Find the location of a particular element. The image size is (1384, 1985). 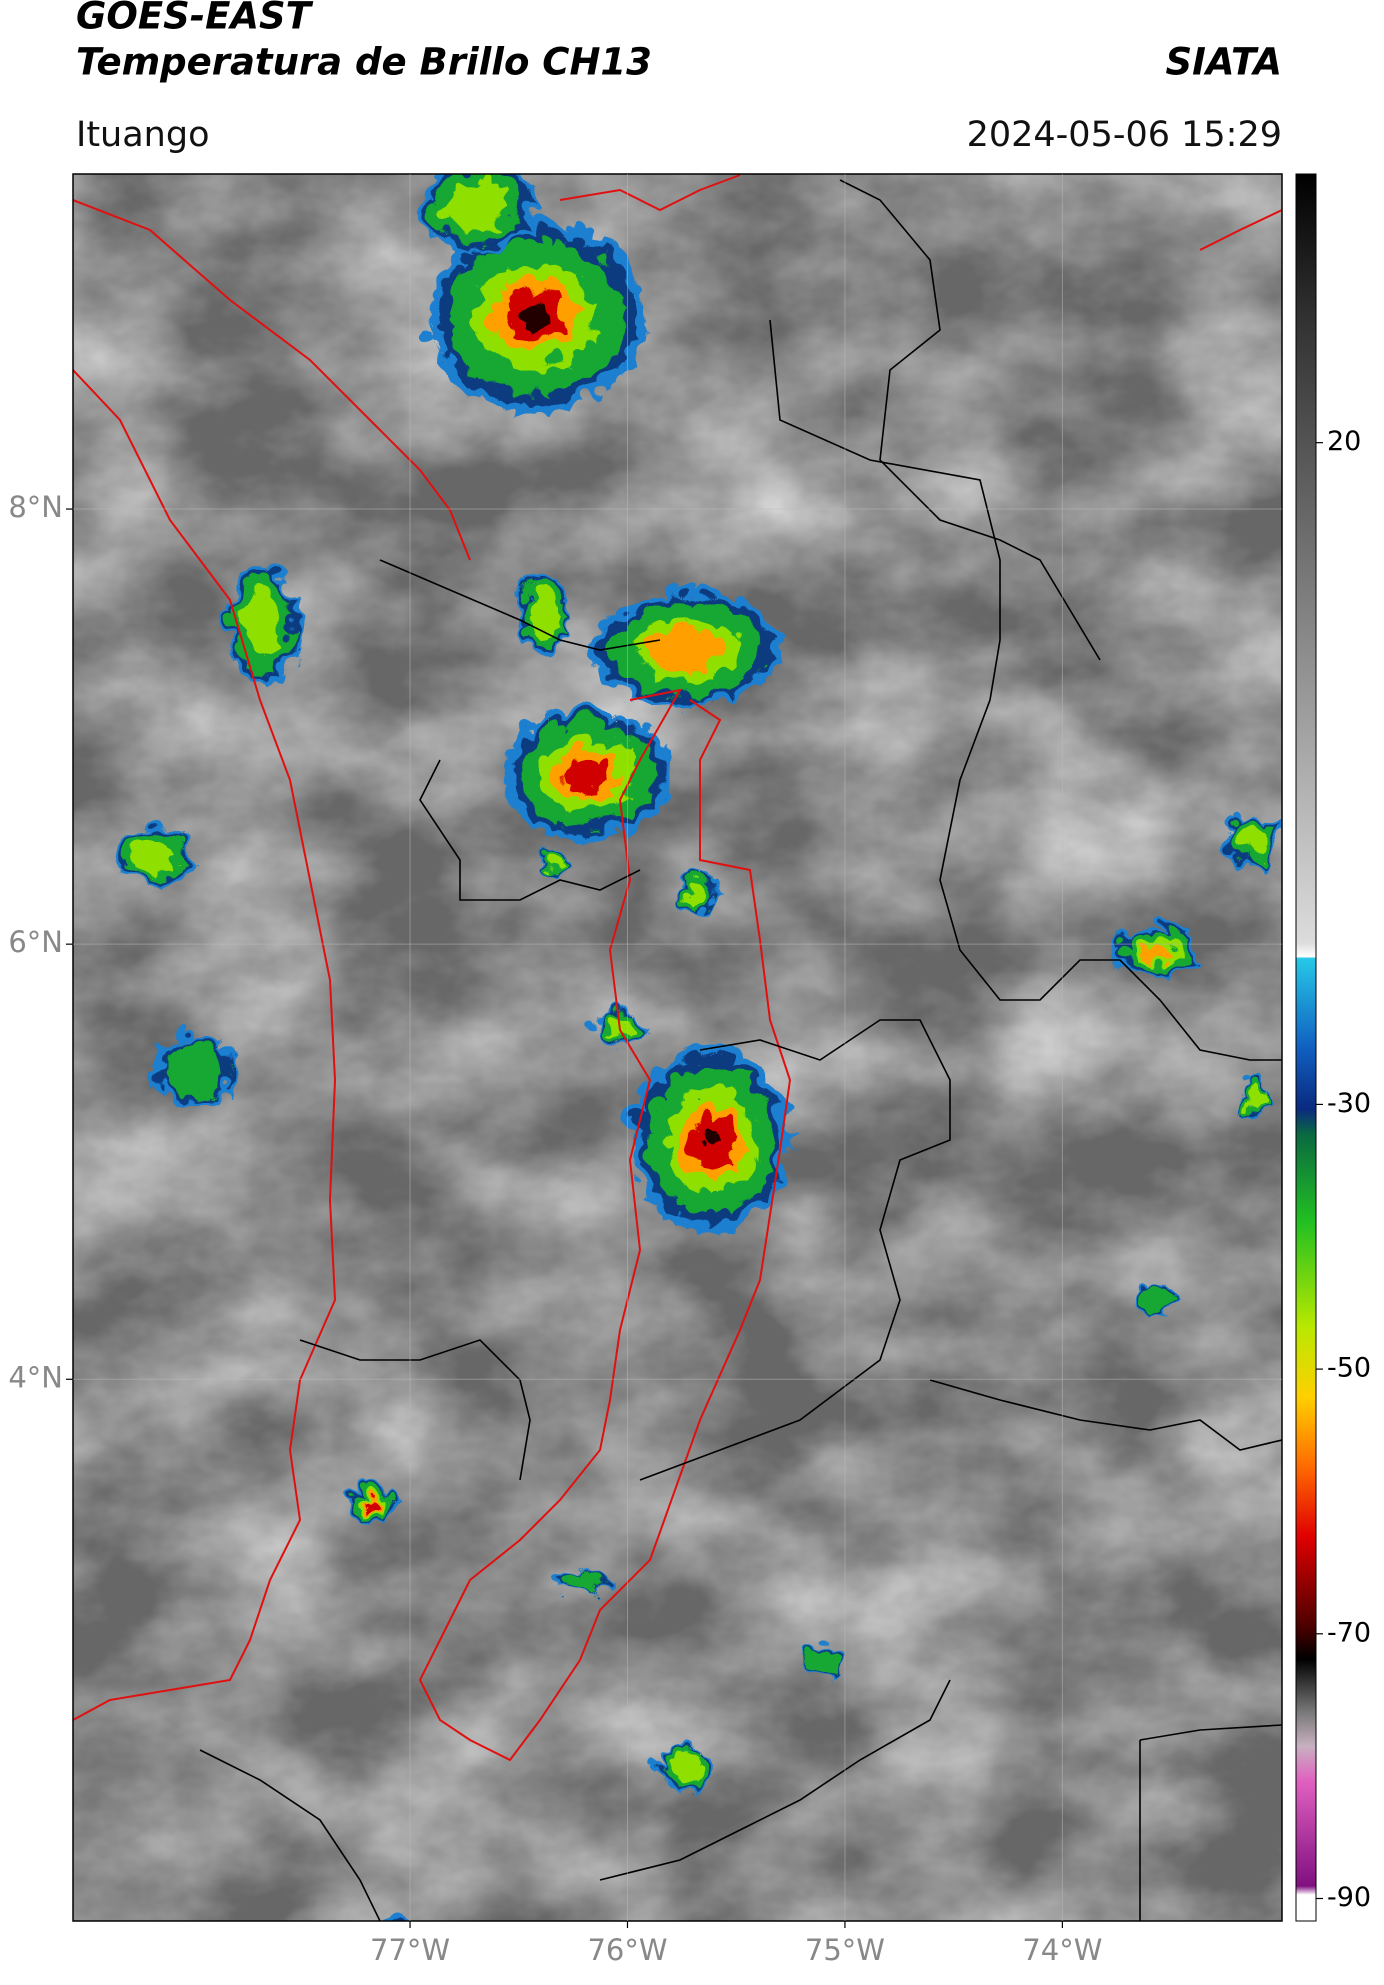

colorbar-tick-label: -50 is located at coordinates (1349, 1368).